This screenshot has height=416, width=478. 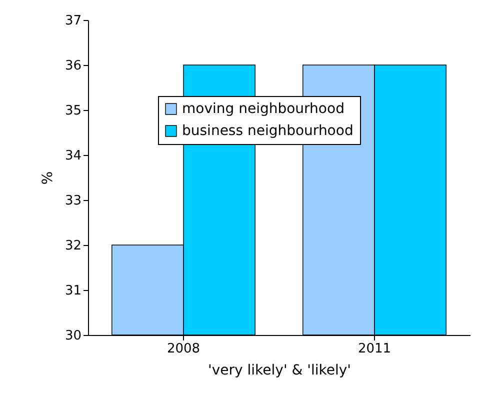 I want to click on x-tick-label: 2011, so click(x=375, y=349).